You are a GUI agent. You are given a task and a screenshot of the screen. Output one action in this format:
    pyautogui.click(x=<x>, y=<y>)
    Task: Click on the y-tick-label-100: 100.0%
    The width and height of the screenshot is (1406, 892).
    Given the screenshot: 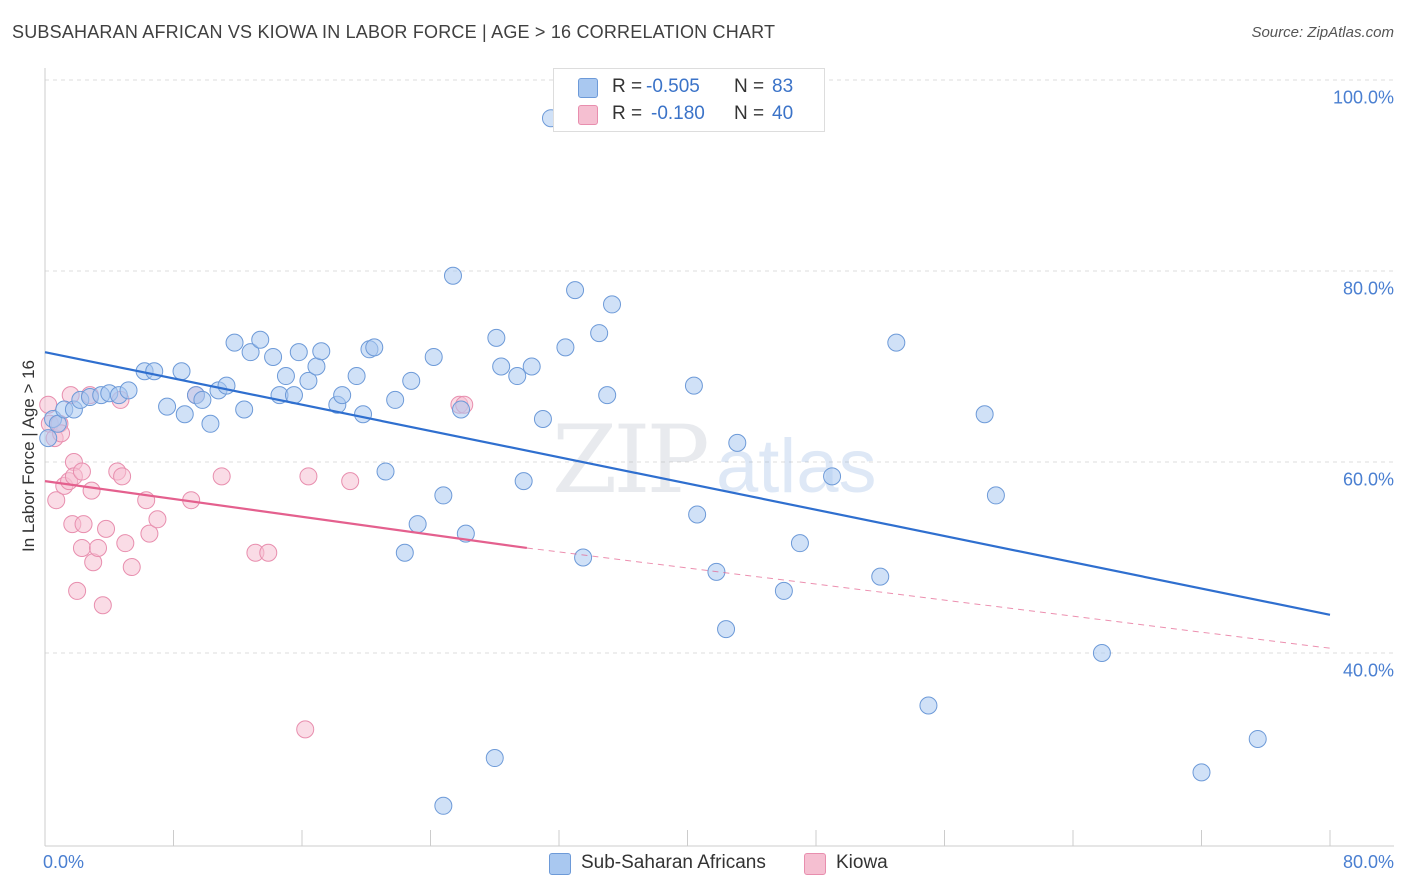 What is the action you would take?
    pyautogui.click(x=1363, y=97)
    